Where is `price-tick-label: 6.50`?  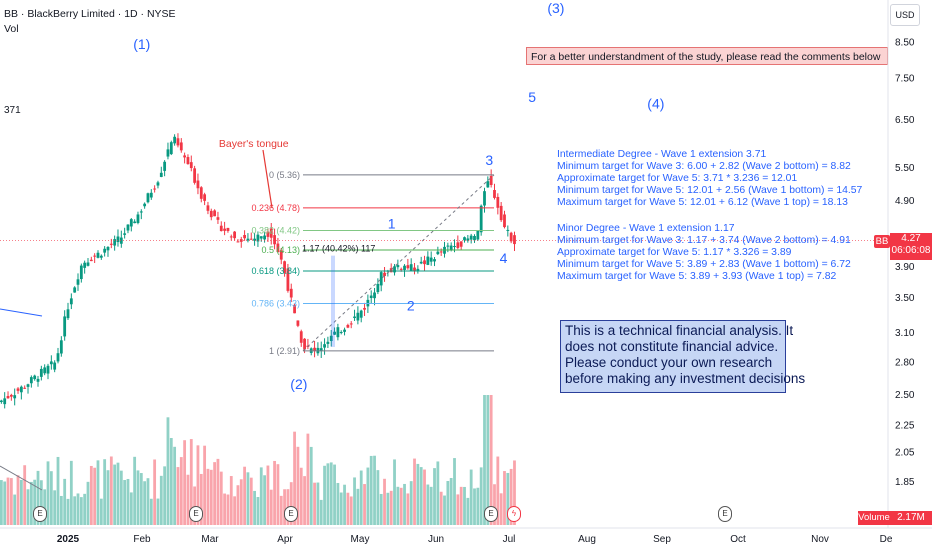 price-tick-label: 6.50 is located at coordinates (905, 120).